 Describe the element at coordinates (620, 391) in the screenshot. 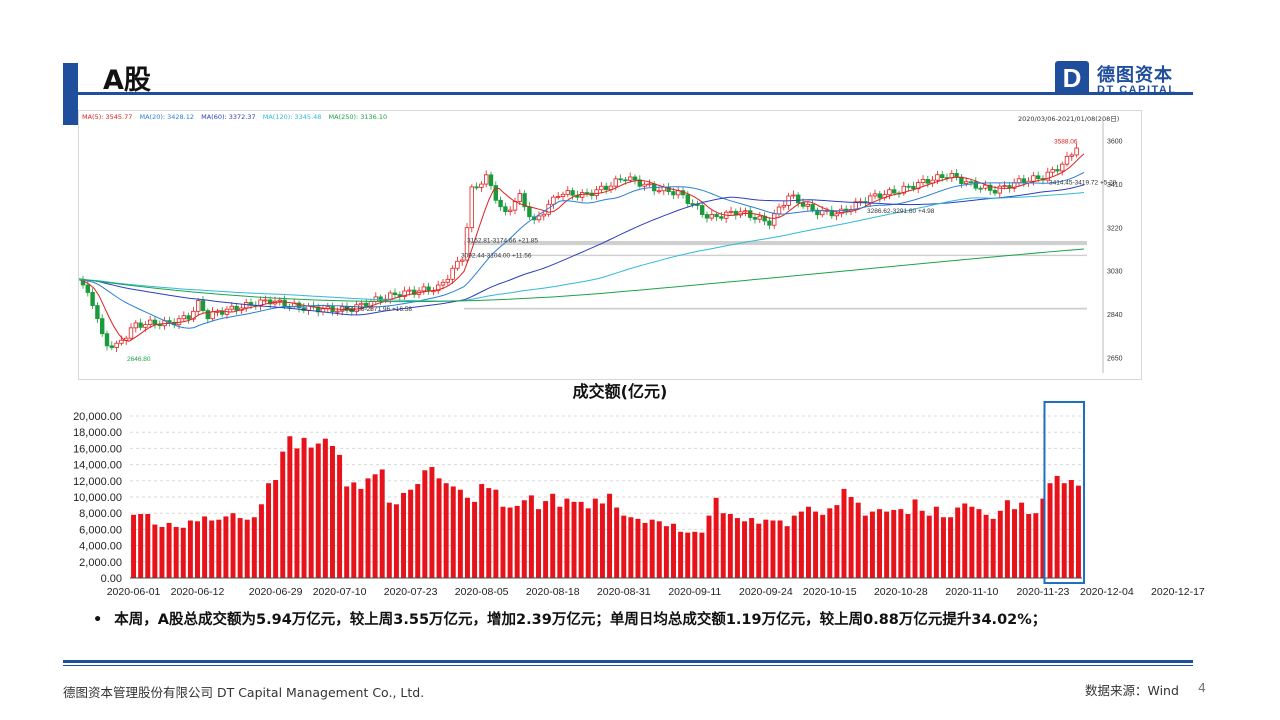

I see `volume-chart-title: 成交额(亿元)` at that location.